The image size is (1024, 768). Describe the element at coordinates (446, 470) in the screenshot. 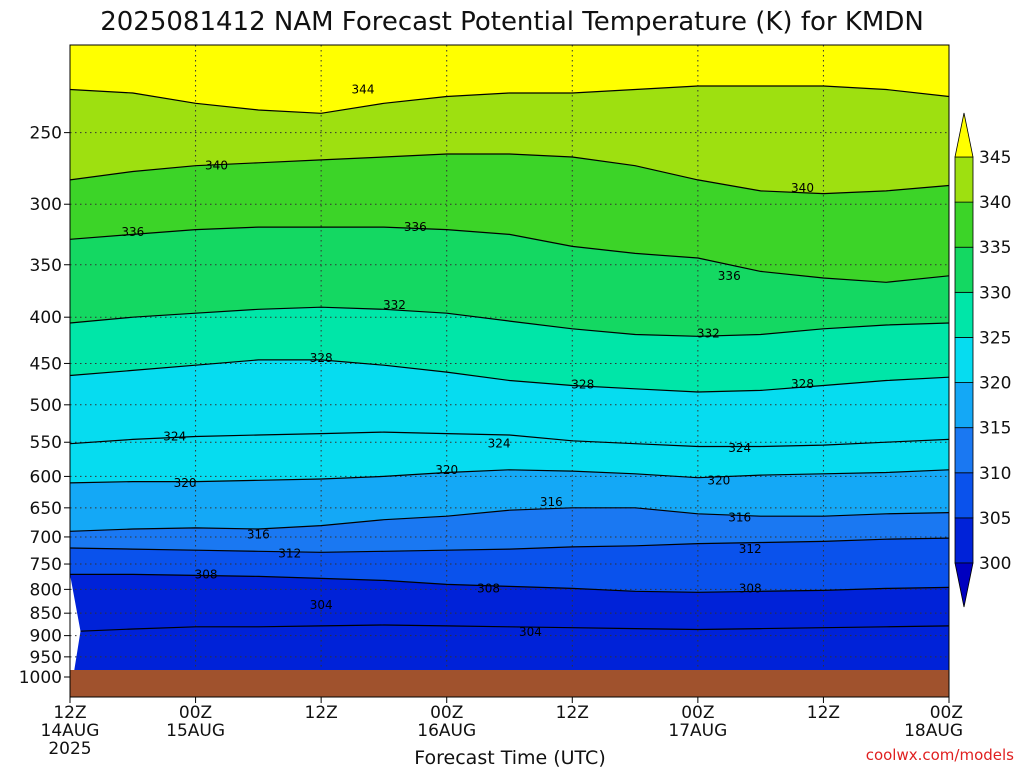

I see `contour-label-320-1: 320` at that location.